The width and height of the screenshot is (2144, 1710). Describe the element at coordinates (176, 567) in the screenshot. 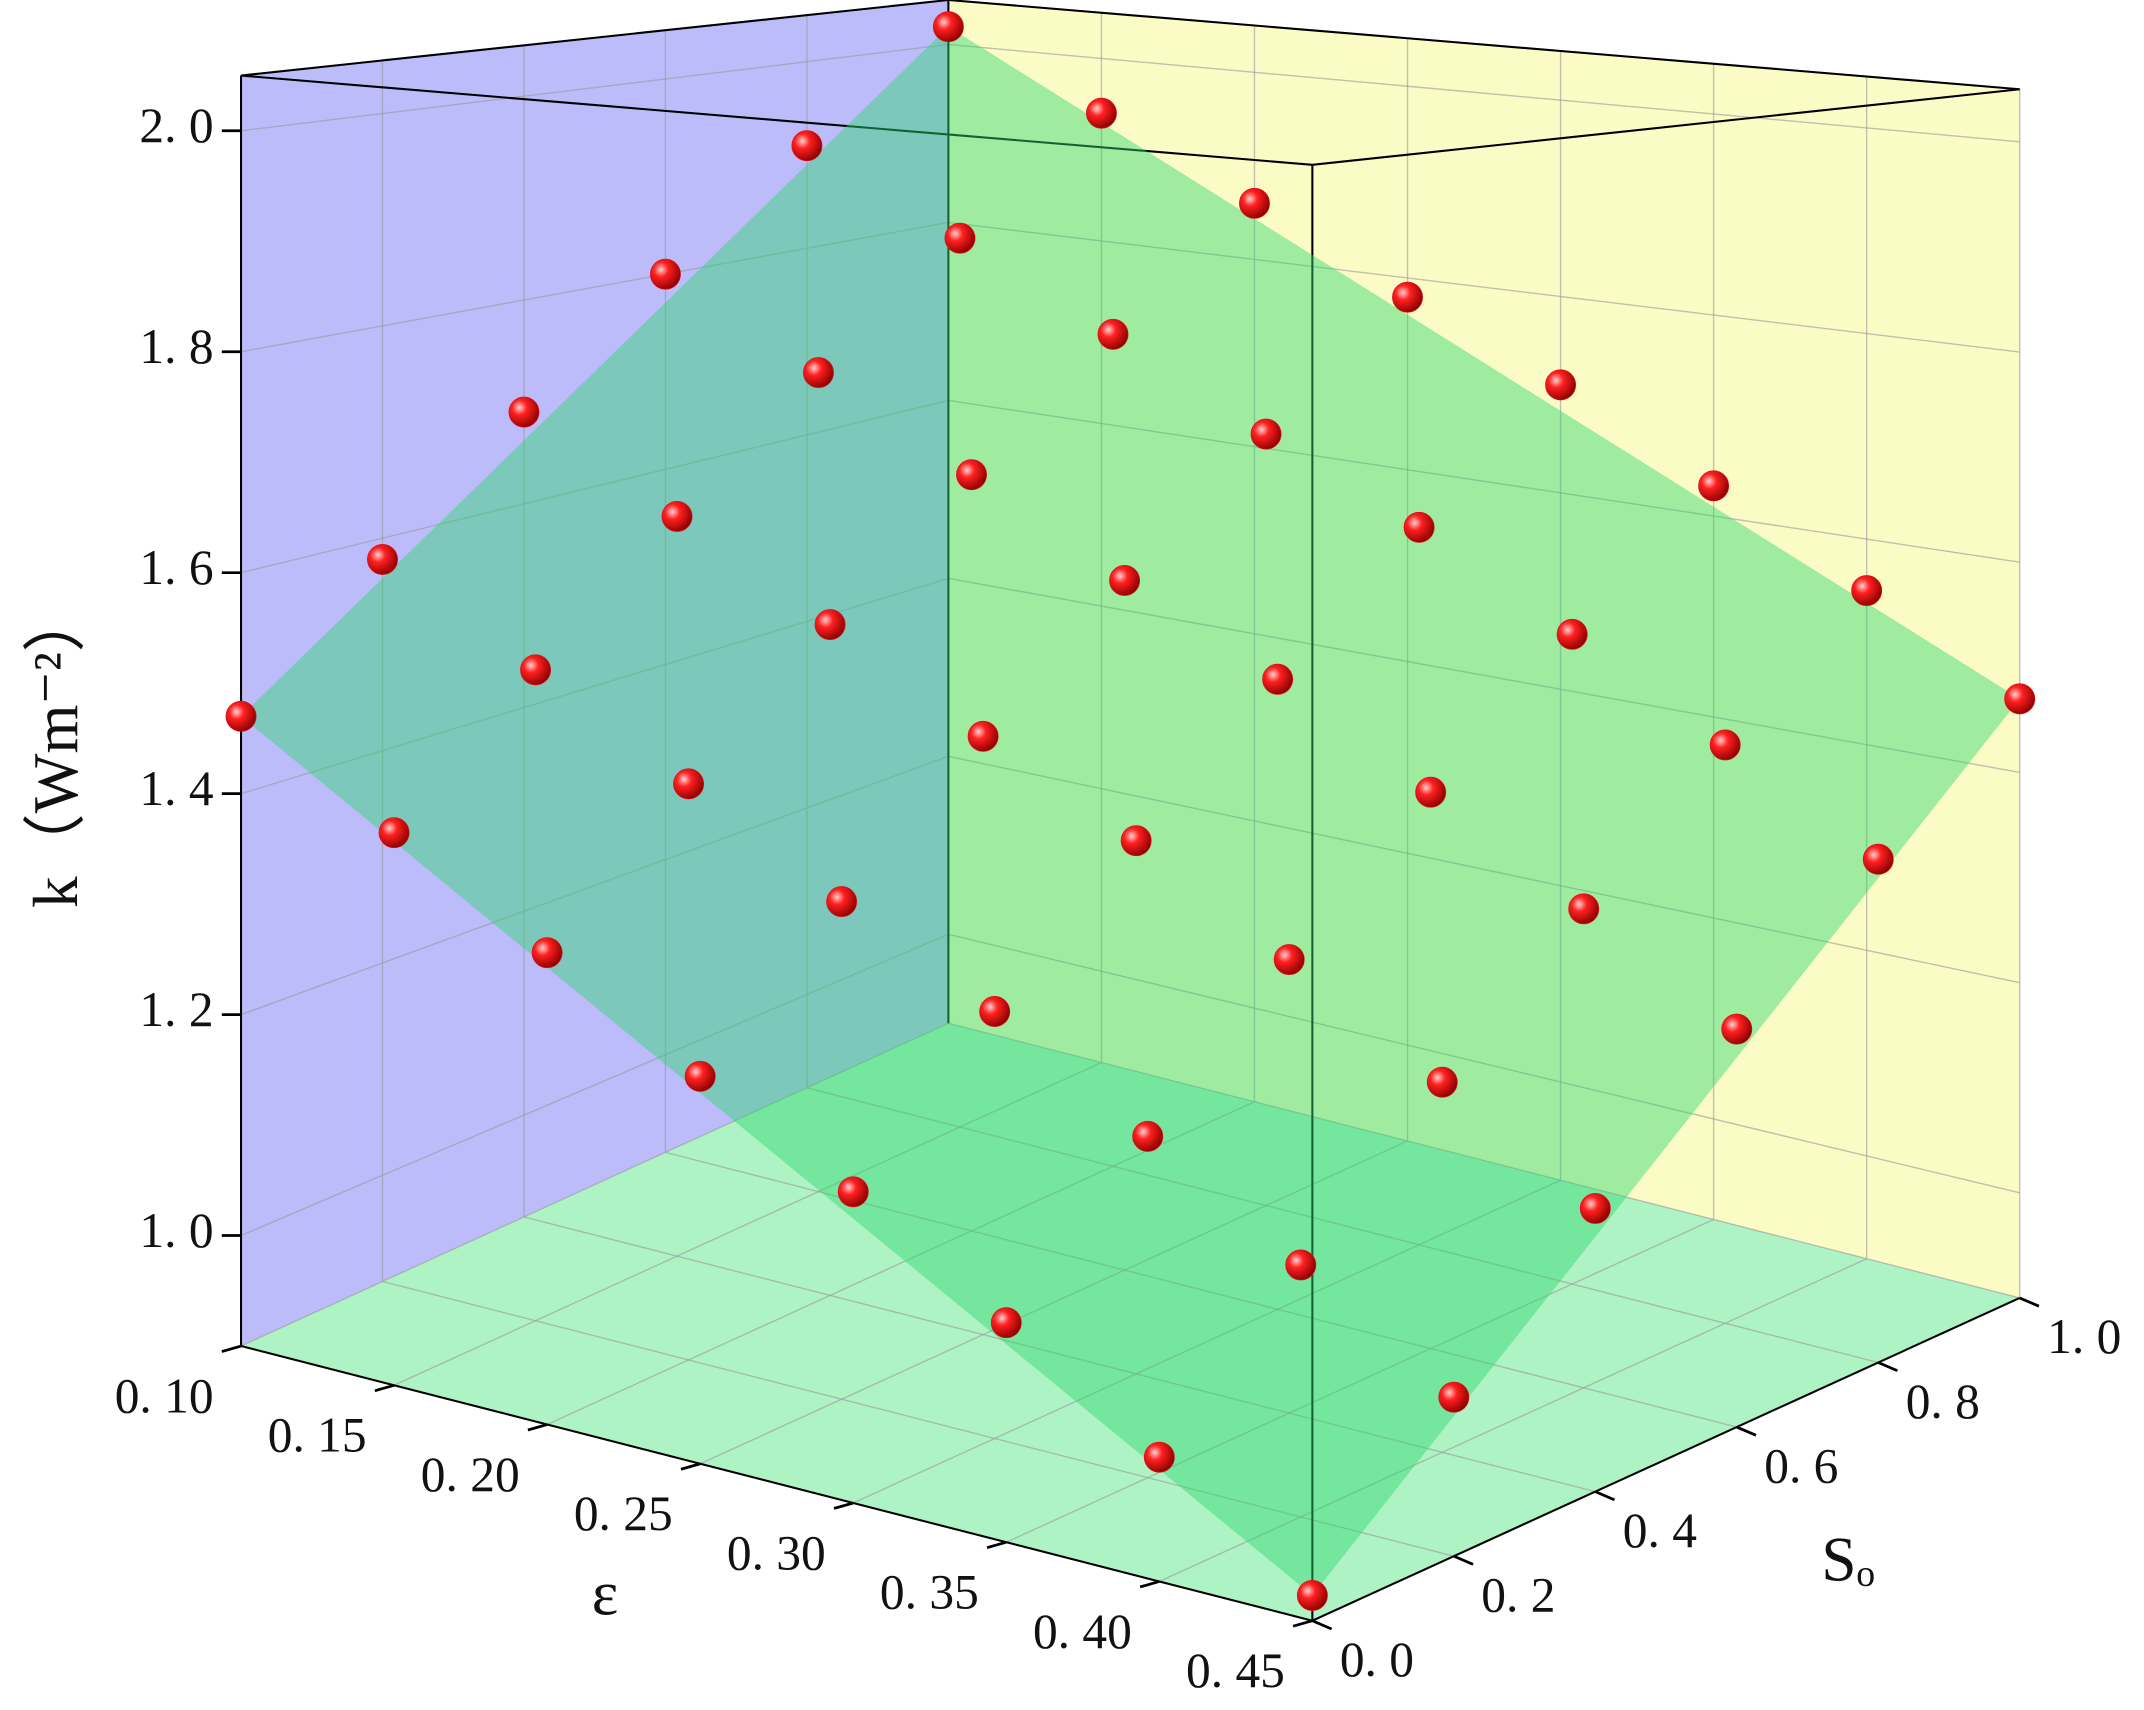

I see `z-tick-label: 1. 6` at that location.